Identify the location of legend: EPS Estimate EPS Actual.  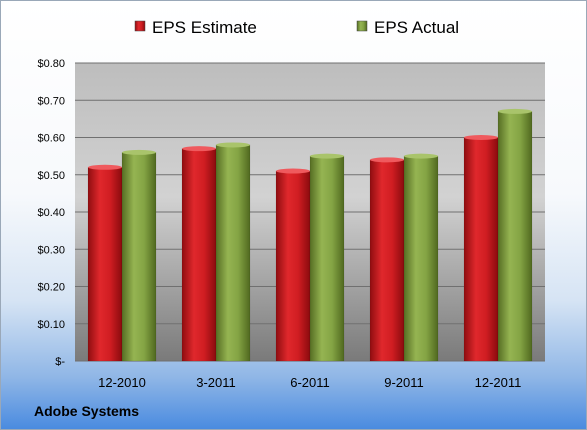
(296, 27).